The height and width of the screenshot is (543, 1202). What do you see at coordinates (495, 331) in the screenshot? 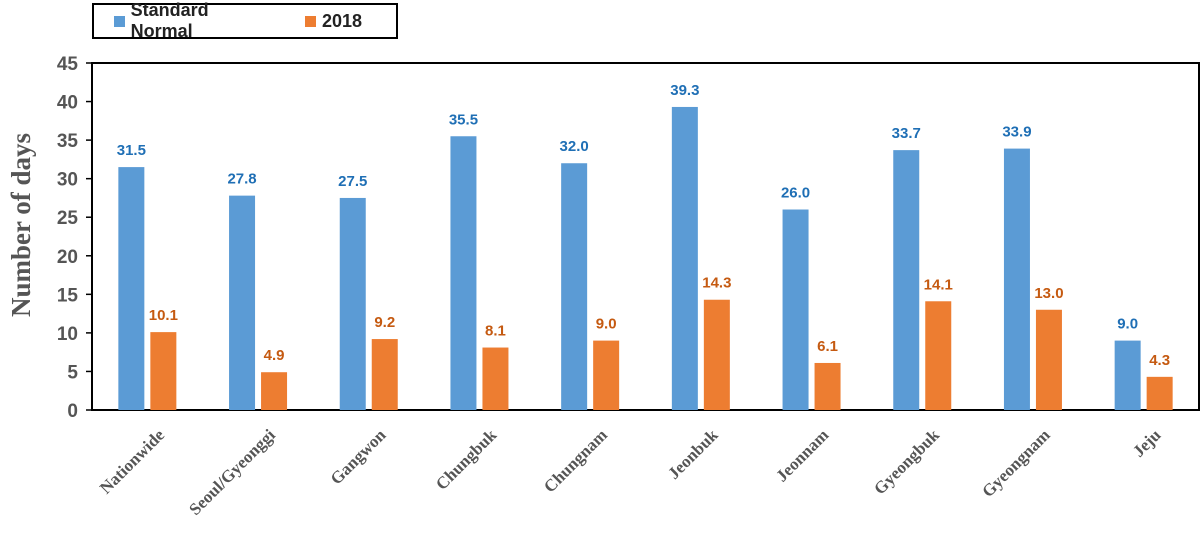
I see `data-label-2018: 8.1` at bounding box center [495, 331].